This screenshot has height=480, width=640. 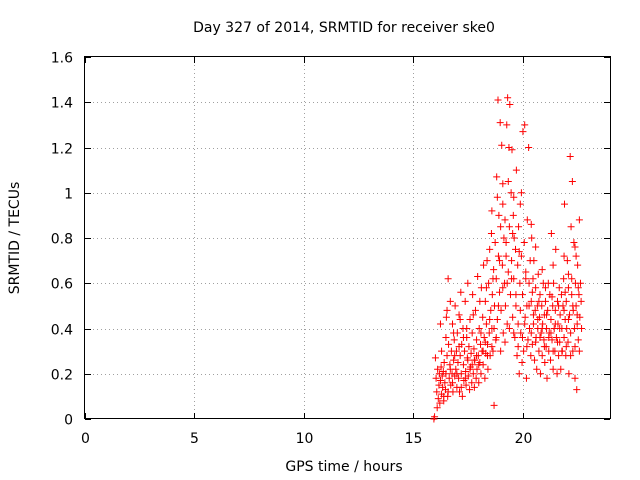 I want to click on y-tick-label: 0.8, so click(x=62, y=240).